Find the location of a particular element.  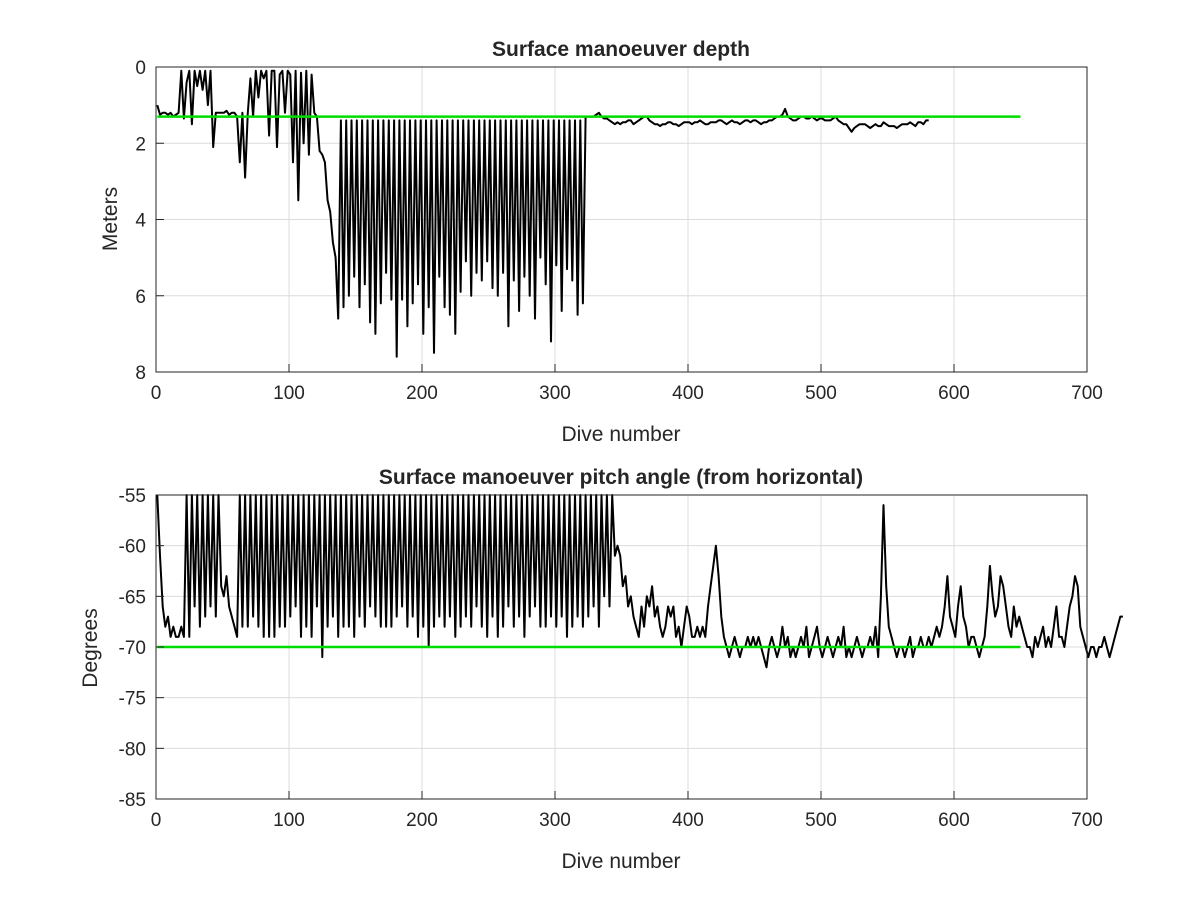

depth-x-tick-label: 200 is located at coordinates (422, 393).